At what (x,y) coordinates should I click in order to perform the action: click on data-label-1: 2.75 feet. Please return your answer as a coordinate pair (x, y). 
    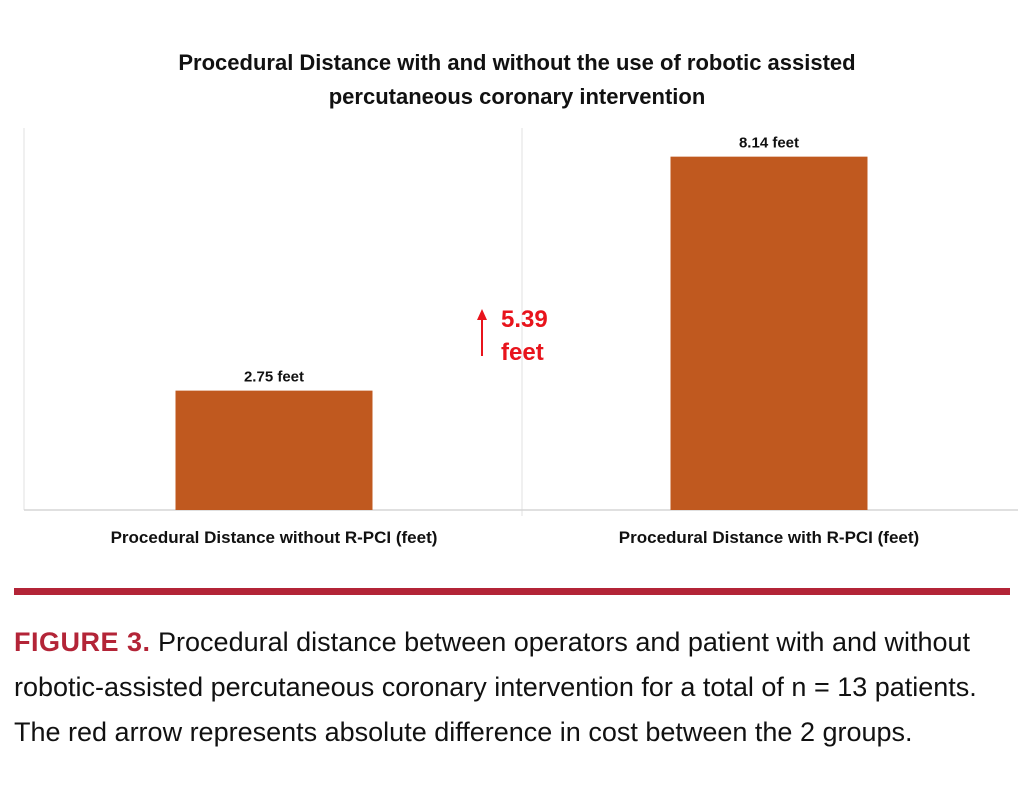
    Looking at the image, I should click on (274, 377).